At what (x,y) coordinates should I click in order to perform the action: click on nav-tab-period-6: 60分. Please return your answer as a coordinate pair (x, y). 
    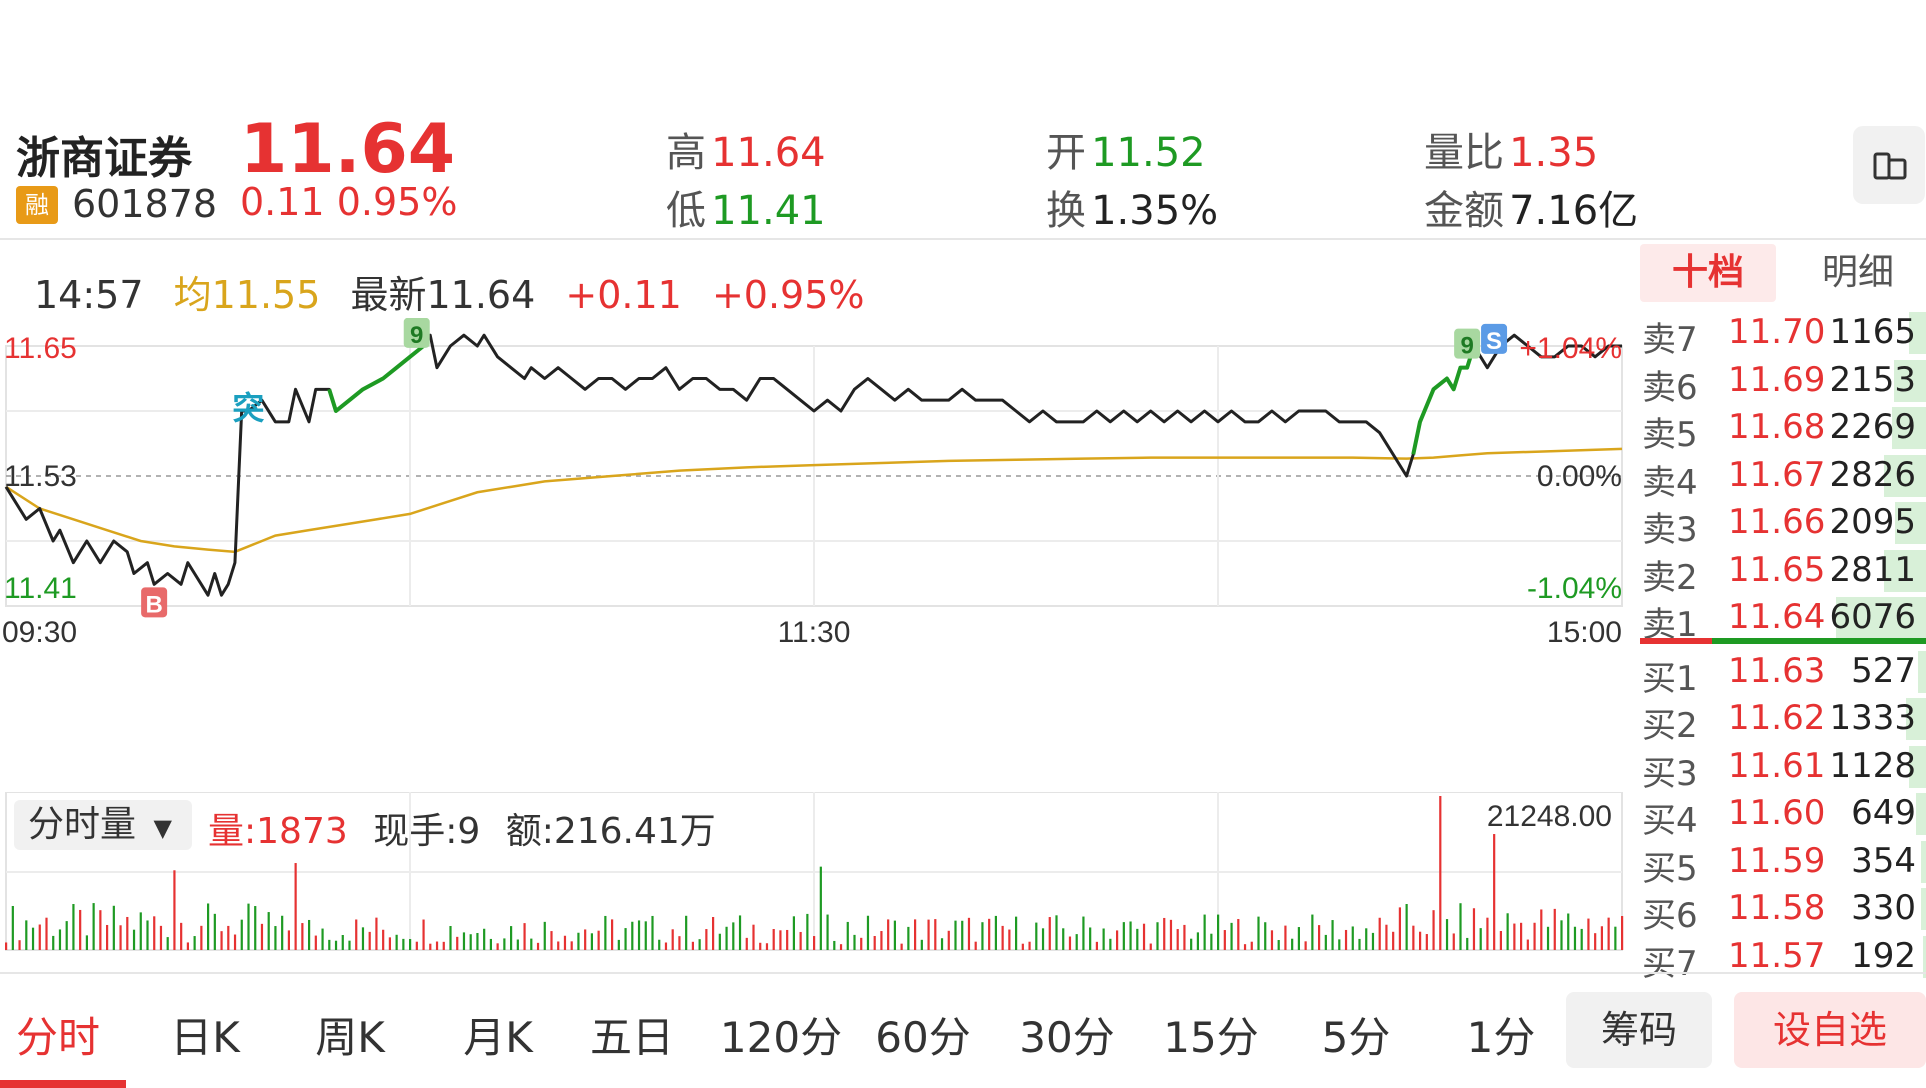
    Looking at the image, I should click on (923, 1037).